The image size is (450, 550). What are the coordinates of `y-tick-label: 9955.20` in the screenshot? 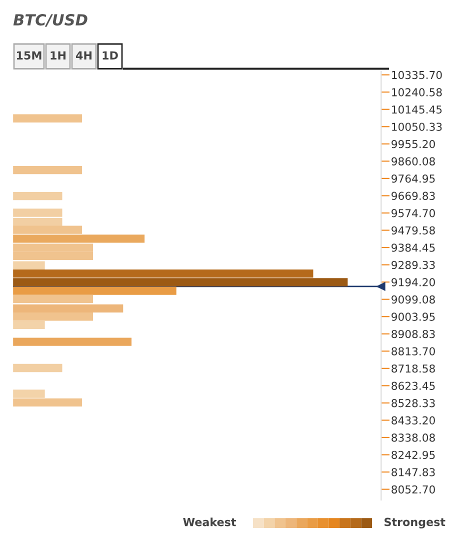 It's located at (413, 144).